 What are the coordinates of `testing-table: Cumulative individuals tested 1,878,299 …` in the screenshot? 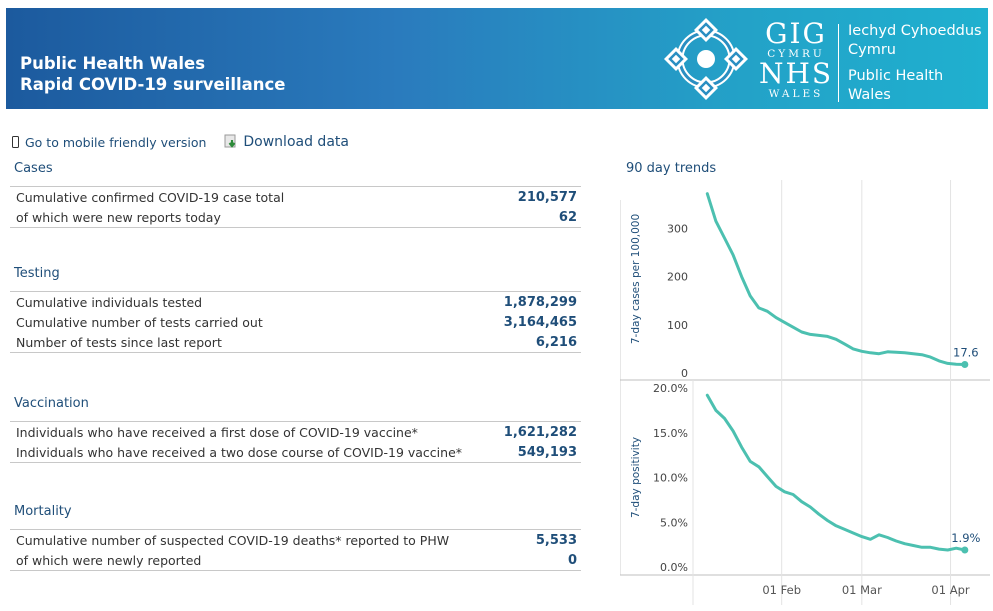 It's located at (295, 322).